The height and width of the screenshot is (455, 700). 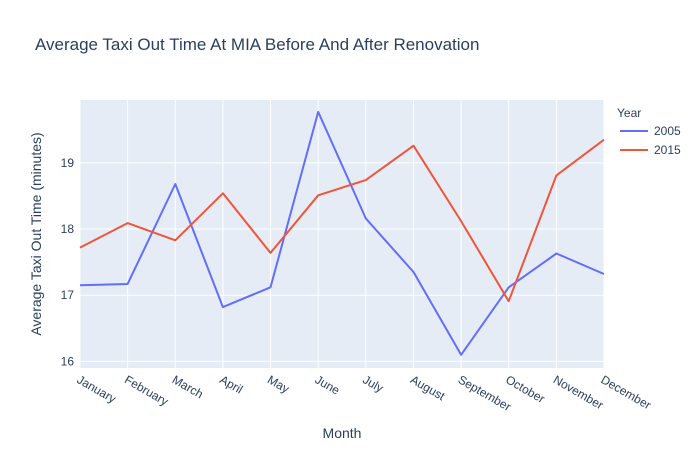 I want to click on y-tick-label: 18, so click(x=68, y=229).